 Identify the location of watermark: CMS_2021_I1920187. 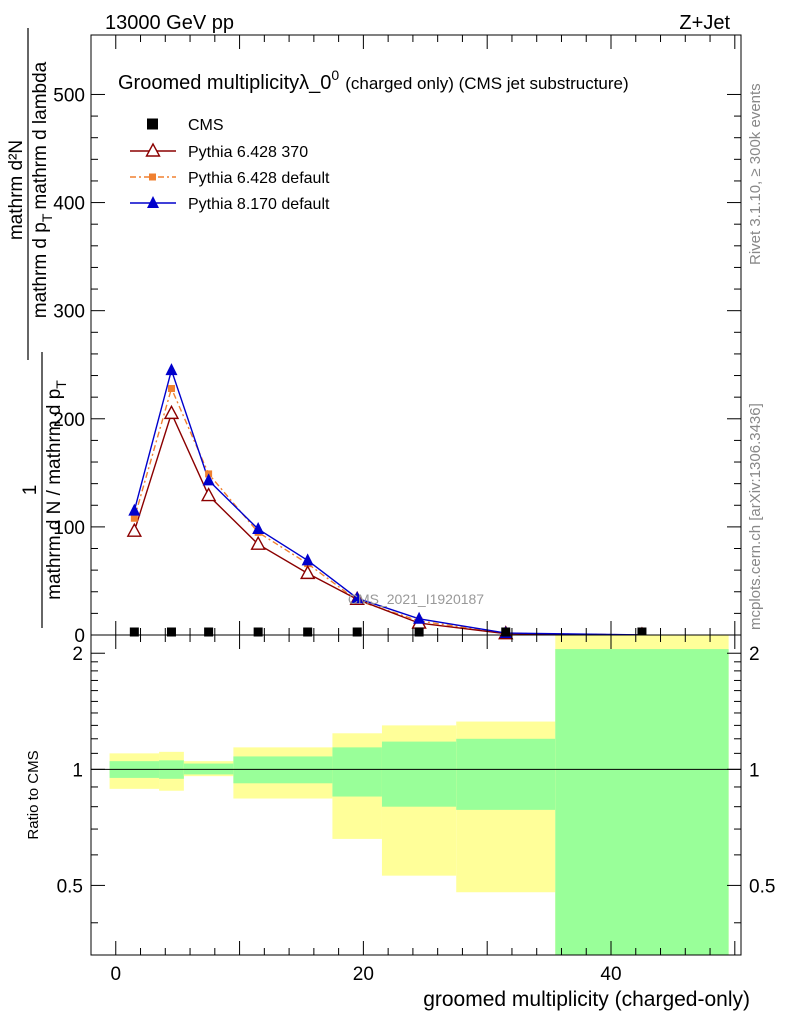
(416, 599).